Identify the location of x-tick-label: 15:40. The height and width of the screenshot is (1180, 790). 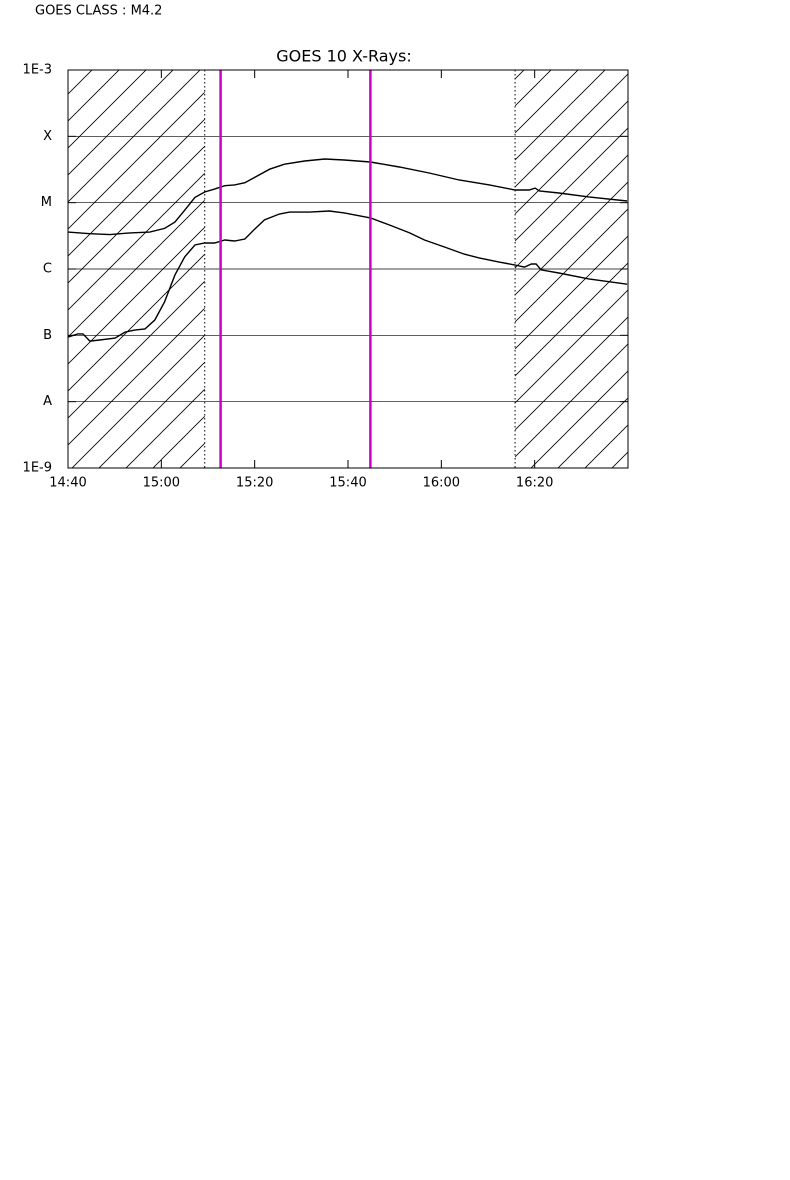
(347, 483).